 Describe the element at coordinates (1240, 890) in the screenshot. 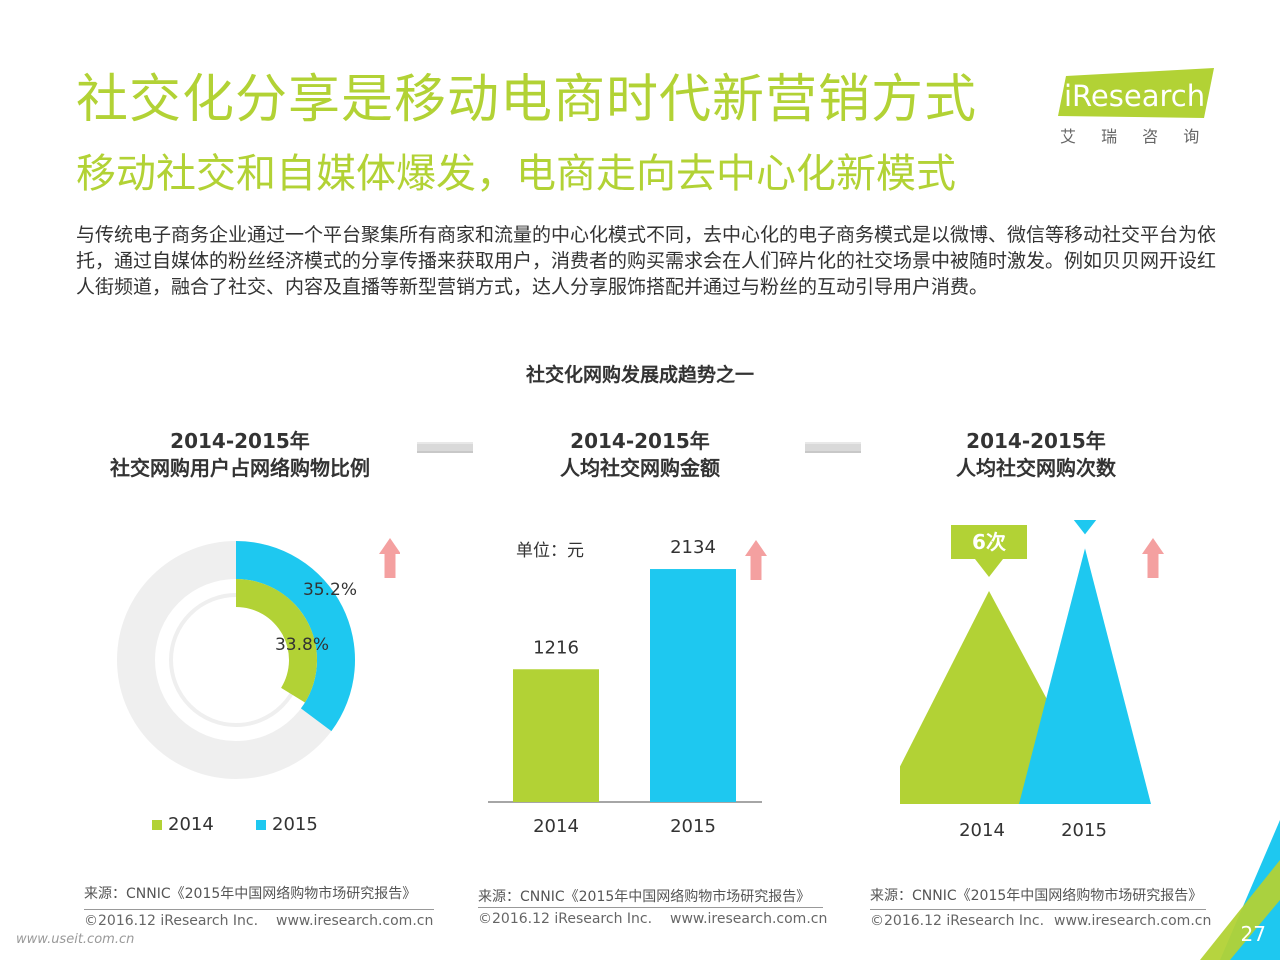

I see `corner-decoration` at that location.